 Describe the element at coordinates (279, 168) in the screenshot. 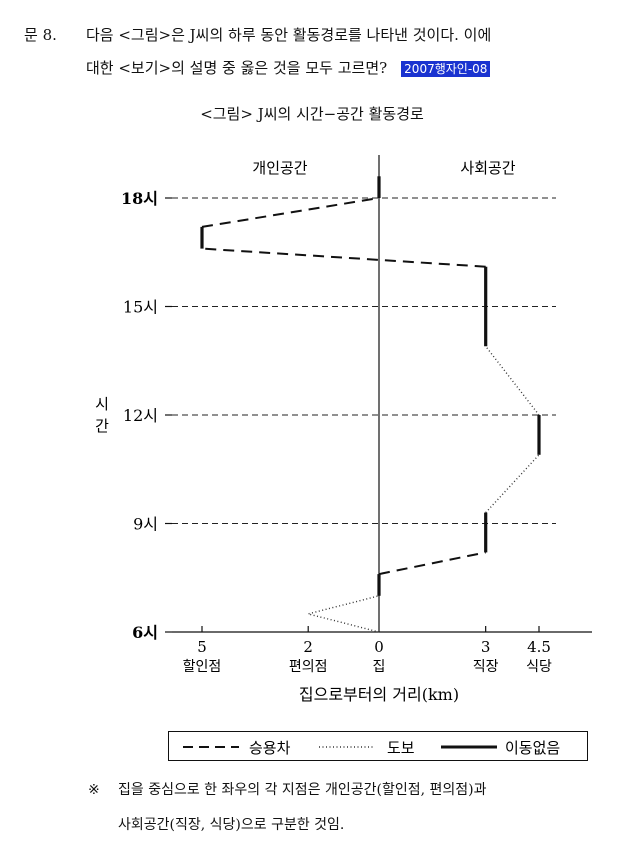

I see `region-label-personal: 개인공간` at that location.